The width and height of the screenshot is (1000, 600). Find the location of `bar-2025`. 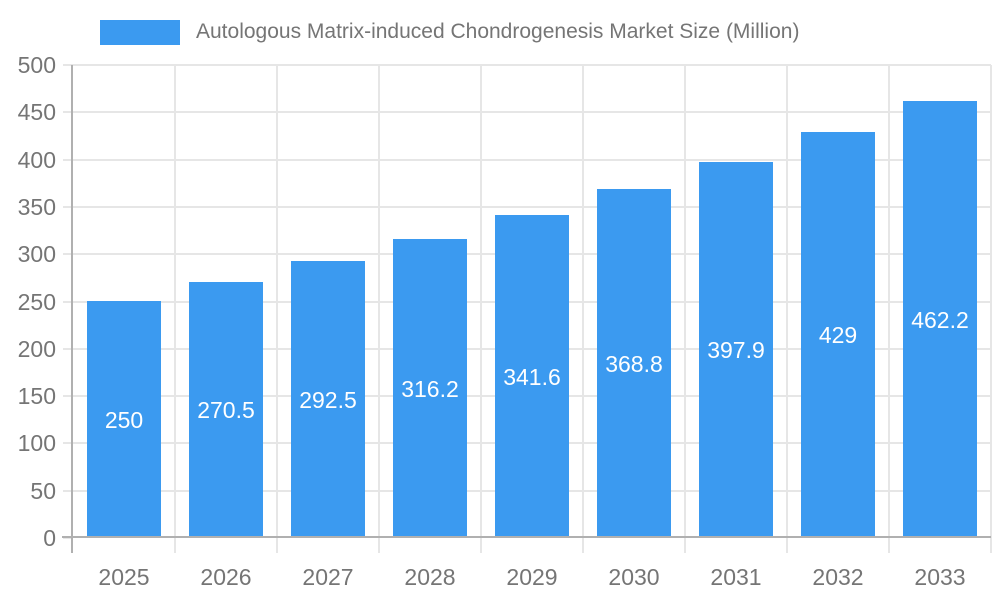

bar-2025 is located at coordinates (124, 418).